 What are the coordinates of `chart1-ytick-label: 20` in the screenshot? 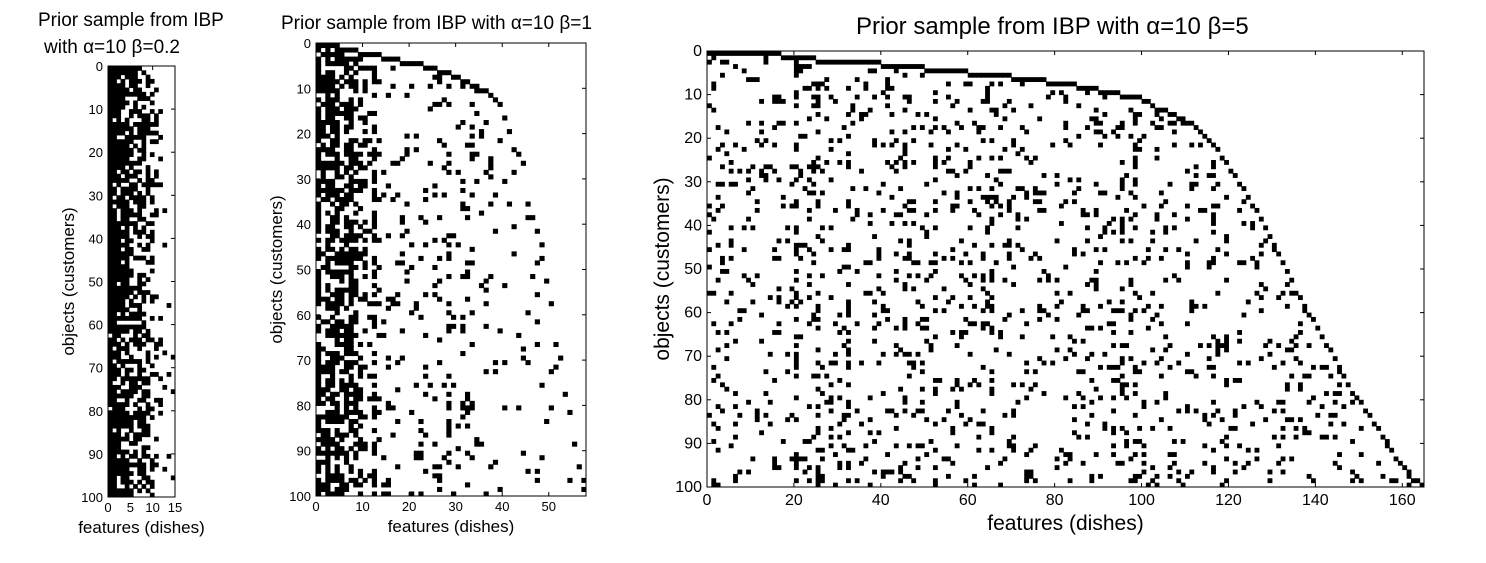 It's located at (96, 152).